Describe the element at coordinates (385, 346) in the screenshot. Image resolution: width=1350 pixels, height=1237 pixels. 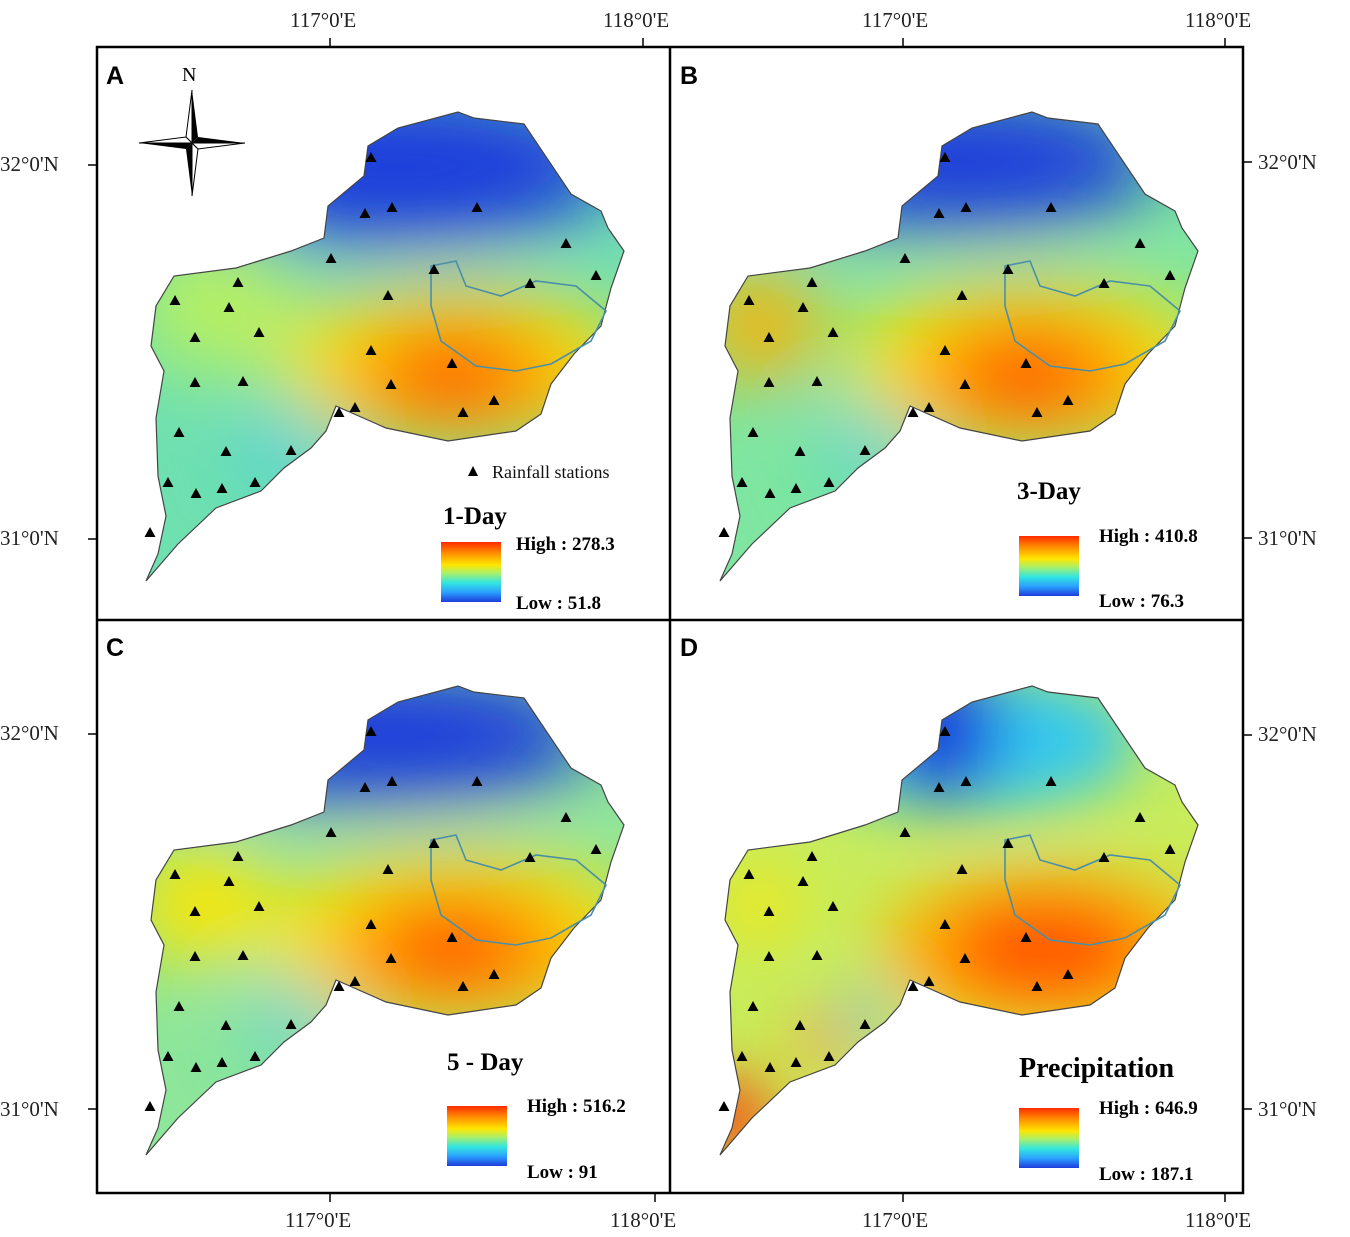
I see `basin-border-a` at that location.